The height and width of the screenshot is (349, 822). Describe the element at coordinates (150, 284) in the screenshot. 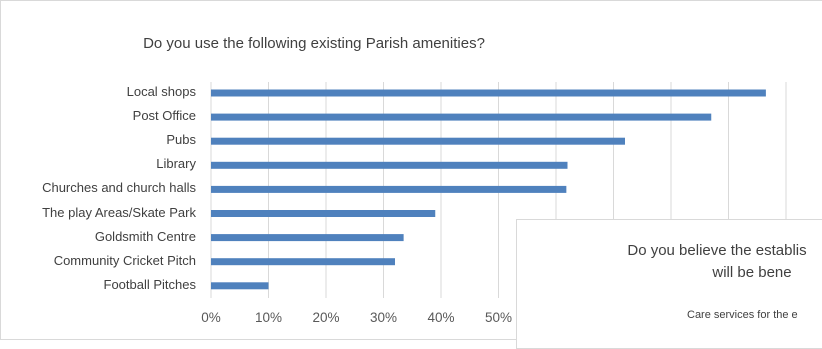

I see `category-label: Football Pitches` at that location.